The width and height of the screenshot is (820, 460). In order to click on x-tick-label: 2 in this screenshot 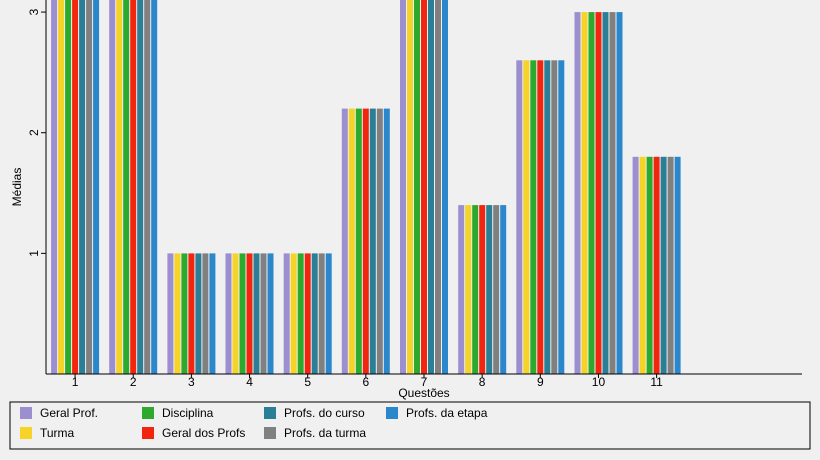, I will do `click(133, 382)`.